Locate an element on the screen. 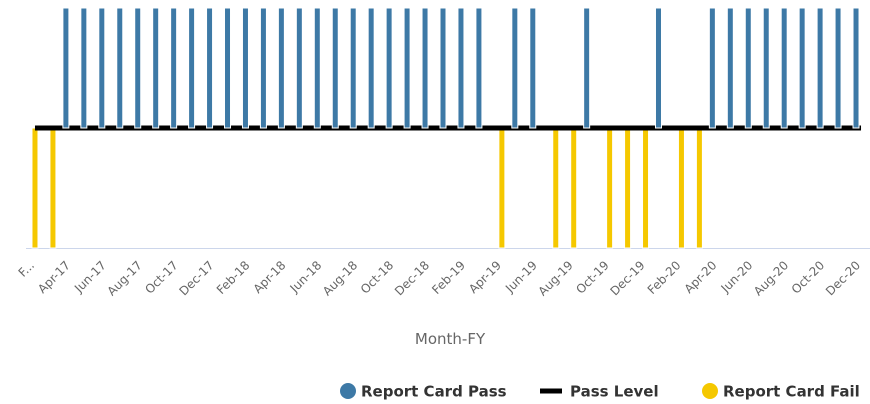 Image resolution: width=870 pixels, height=404 pixels. x-tick-label: Dec-17 is located at coordinates (196, 278).